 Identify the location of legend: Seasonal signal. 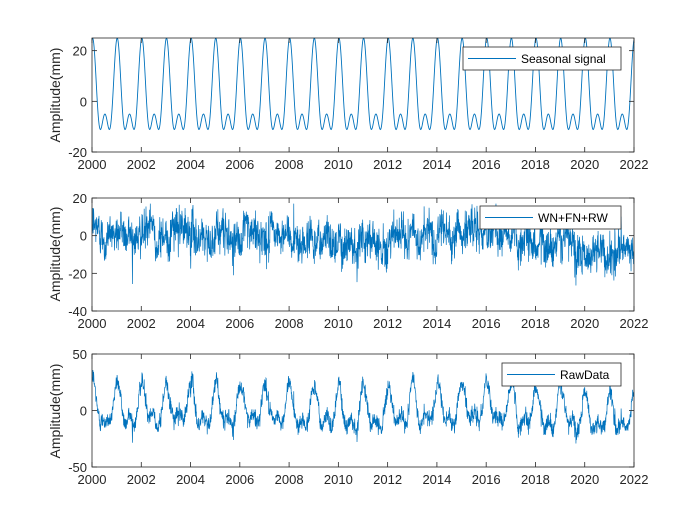
(542, 58).